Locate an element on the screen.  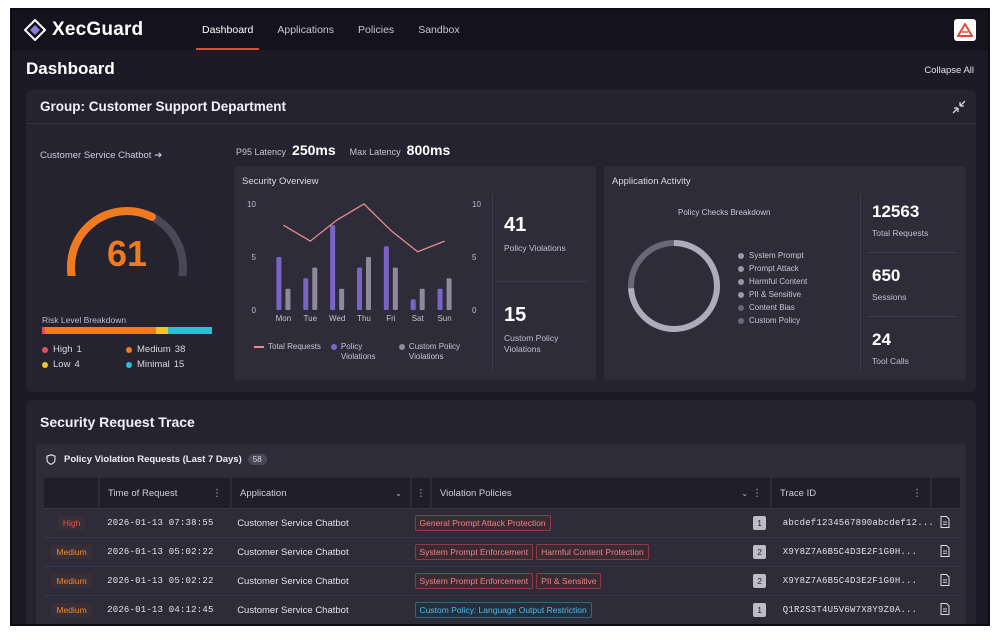
tab-policies: Policies is located at coordinates (376, 30).